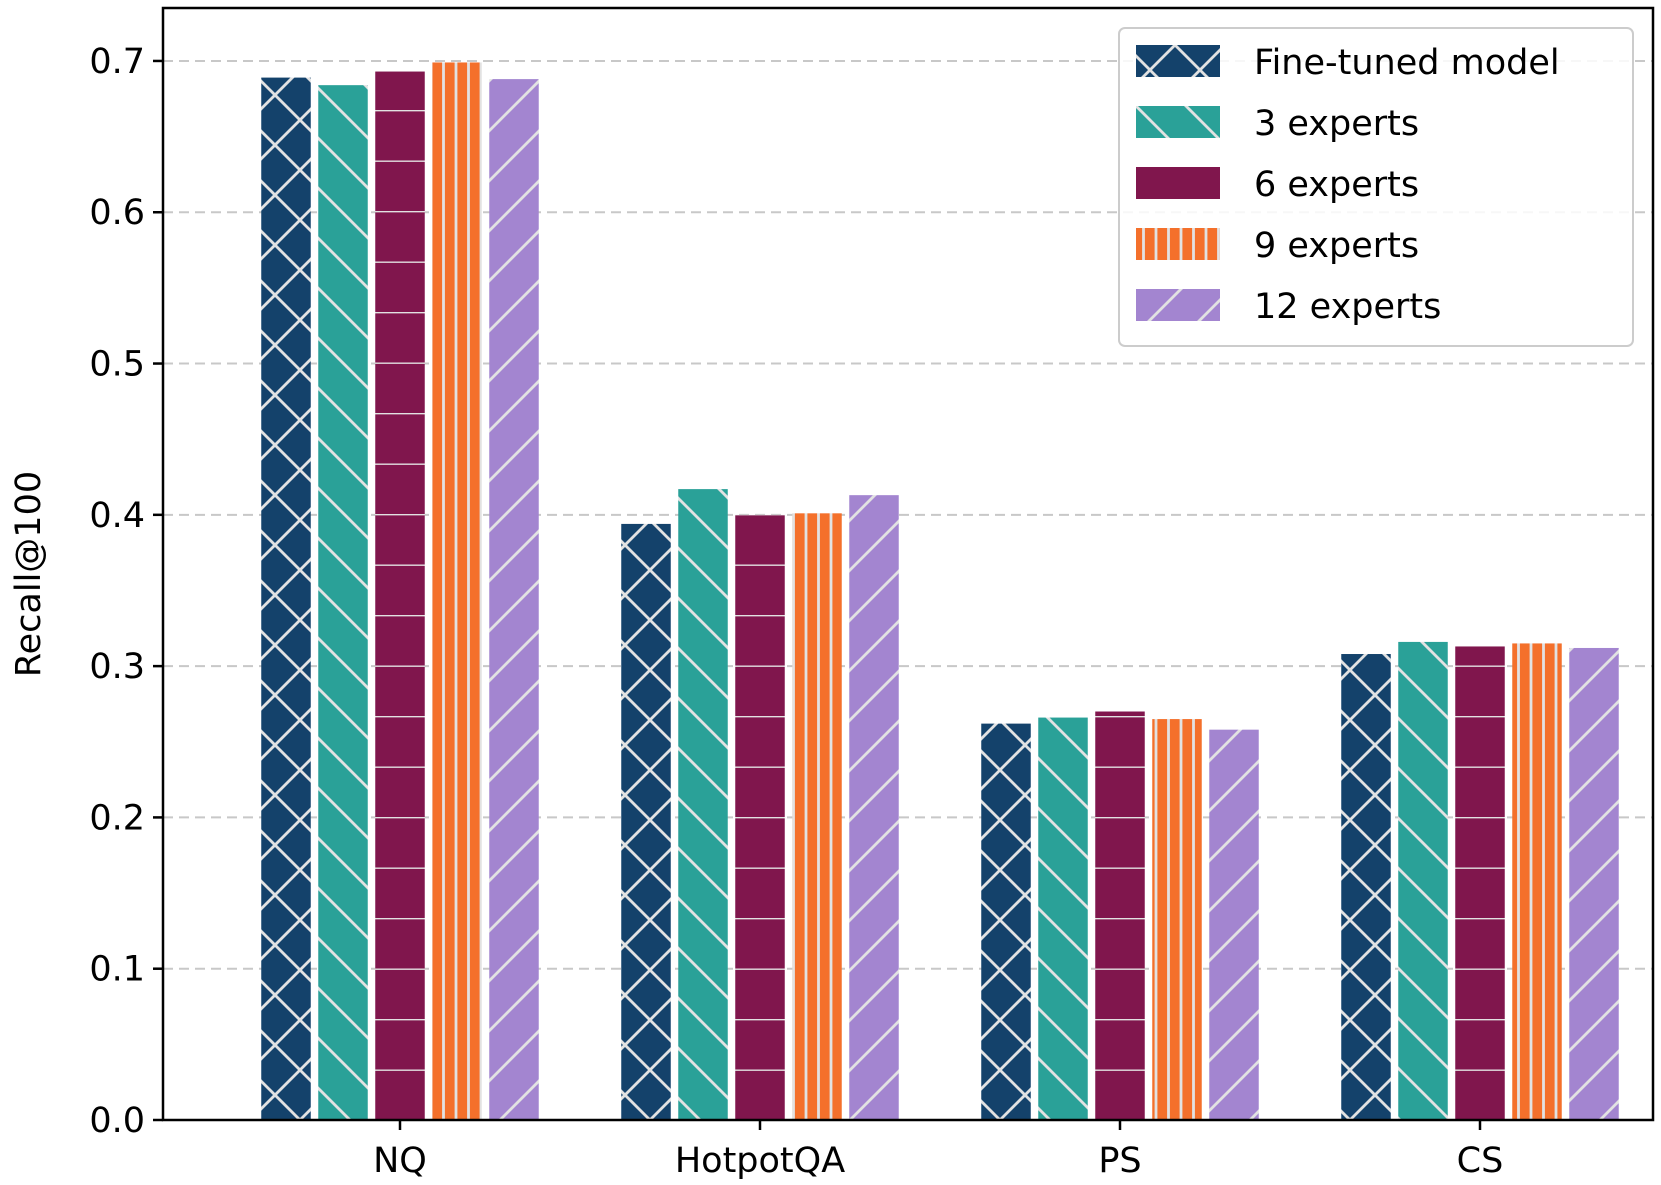  Describe the element at coordinates (117, 365) in the screenshot. I see `y-tick-label: 0.5` at that location.